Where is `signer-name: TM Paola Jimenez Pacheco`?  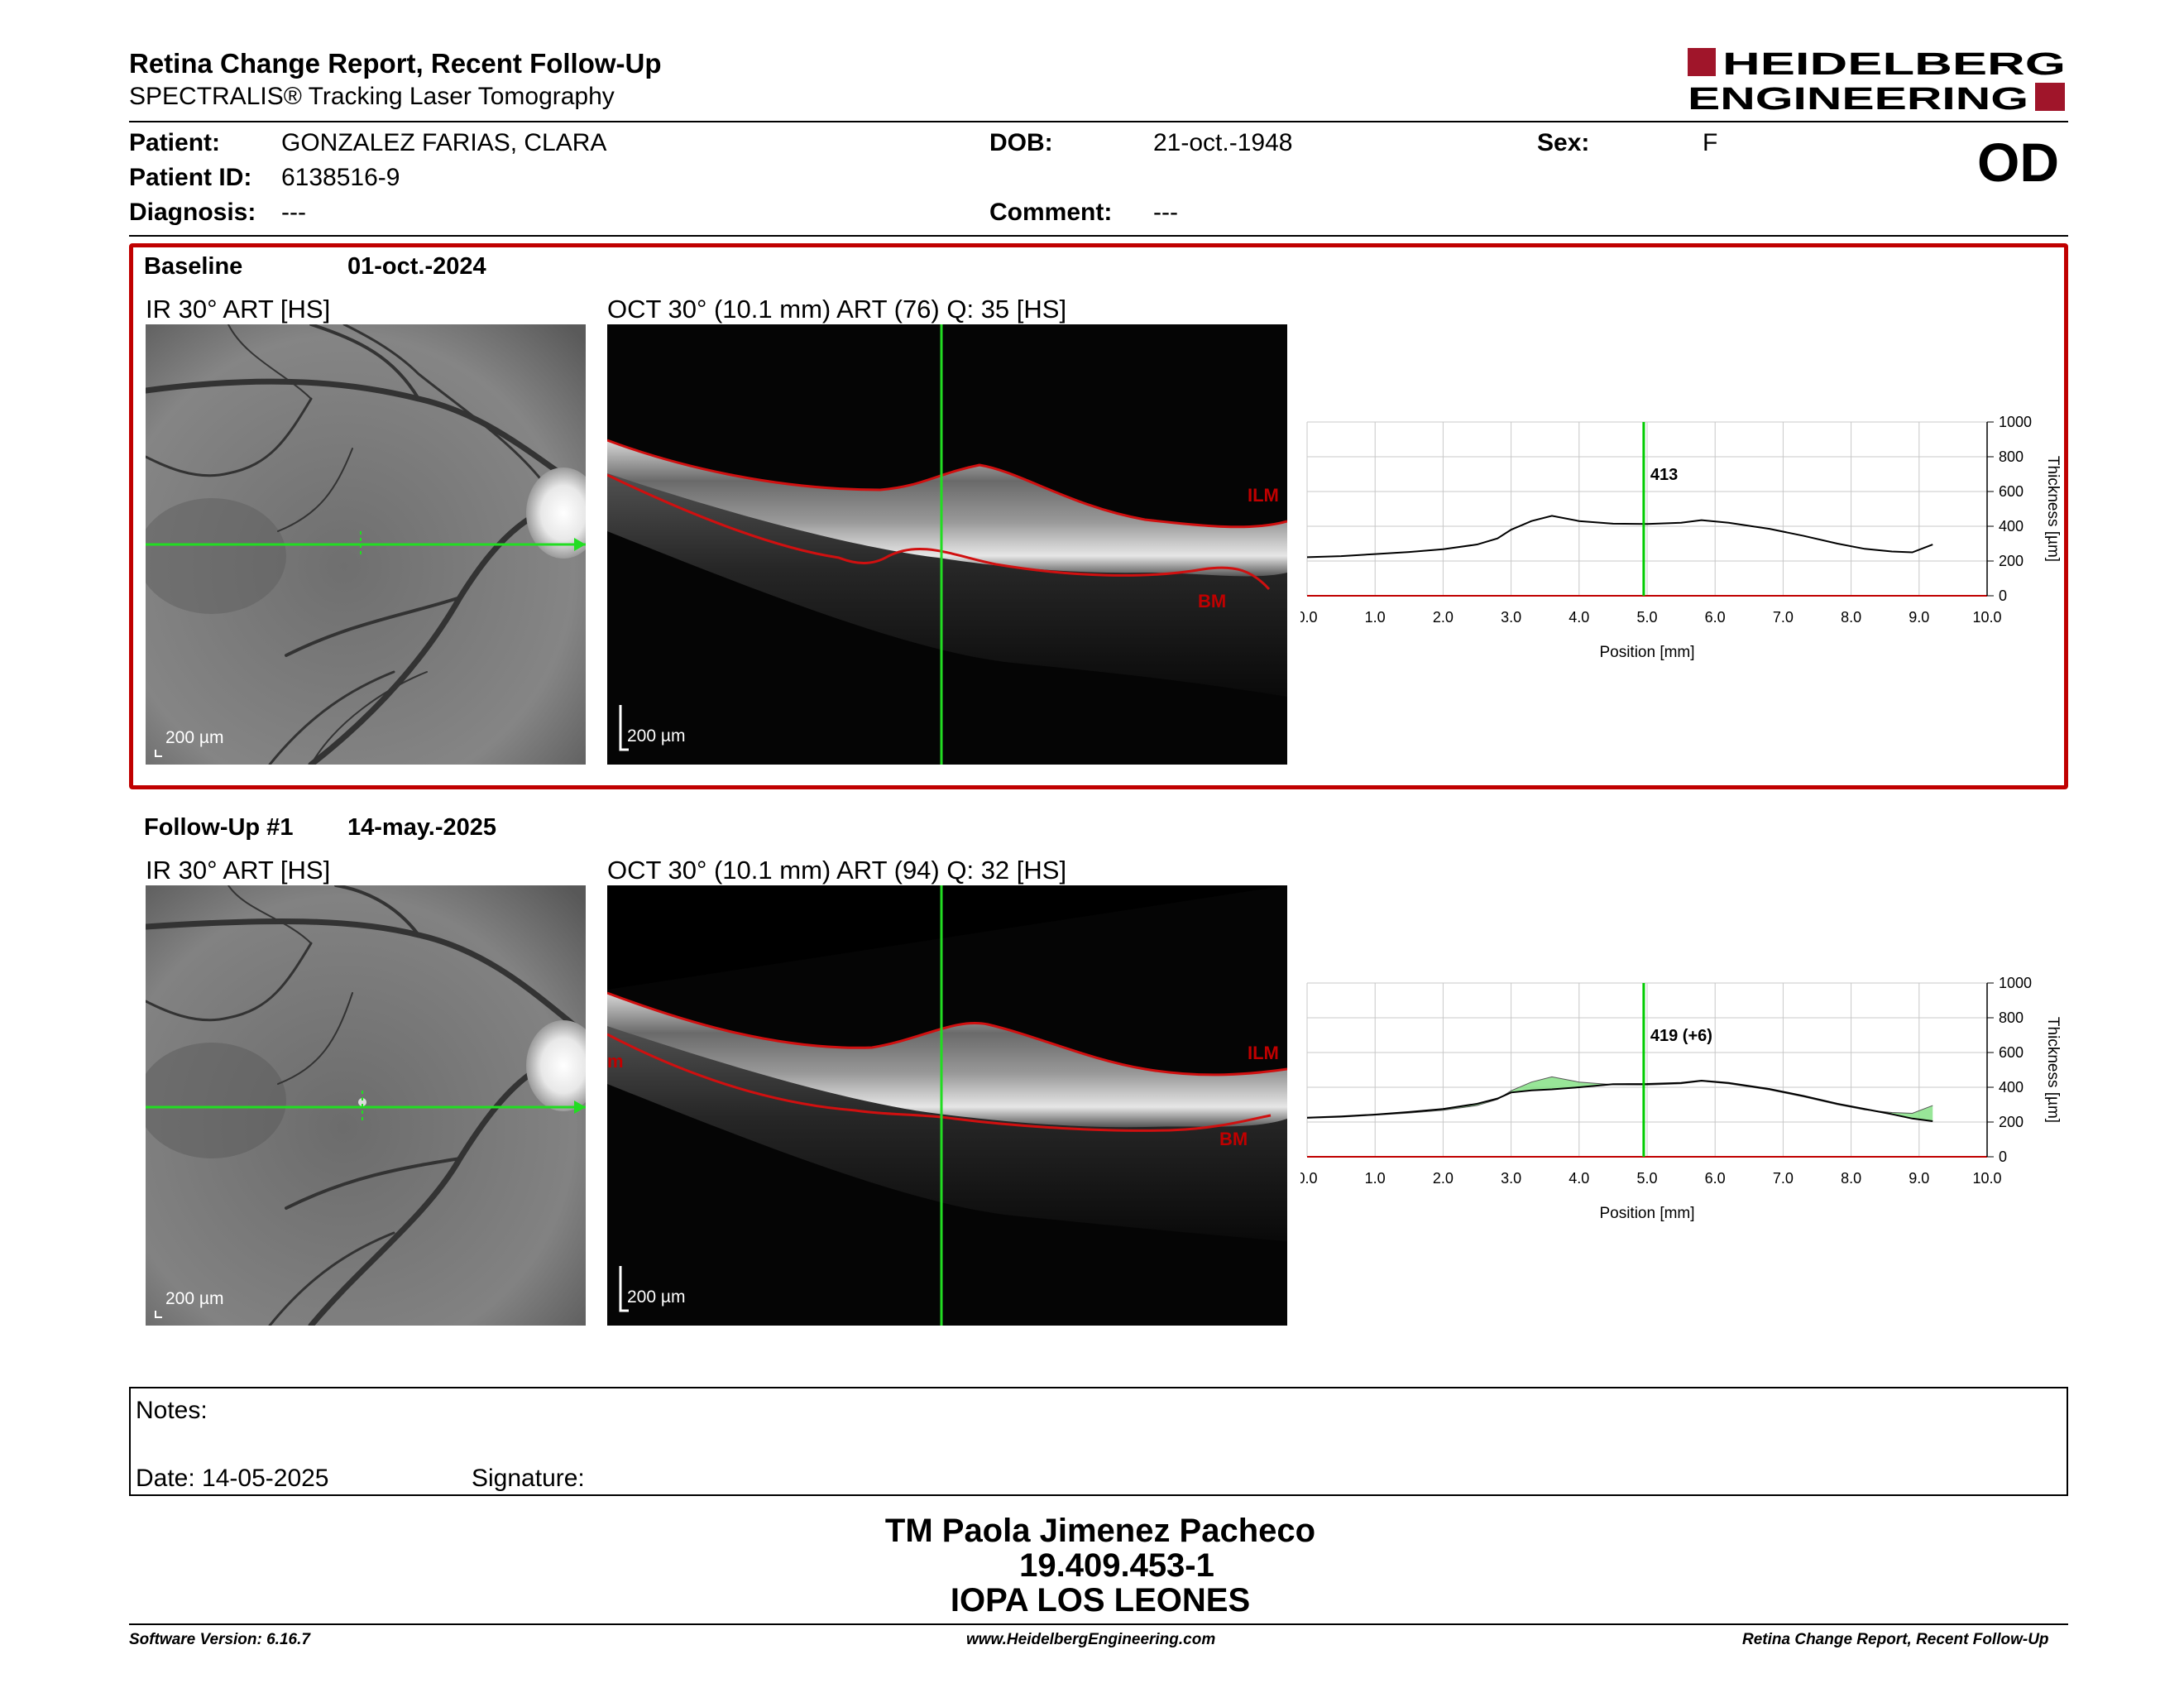 signer-name: TM Paola Jimenez Pacheco is located at coordinates (1100, 1531).